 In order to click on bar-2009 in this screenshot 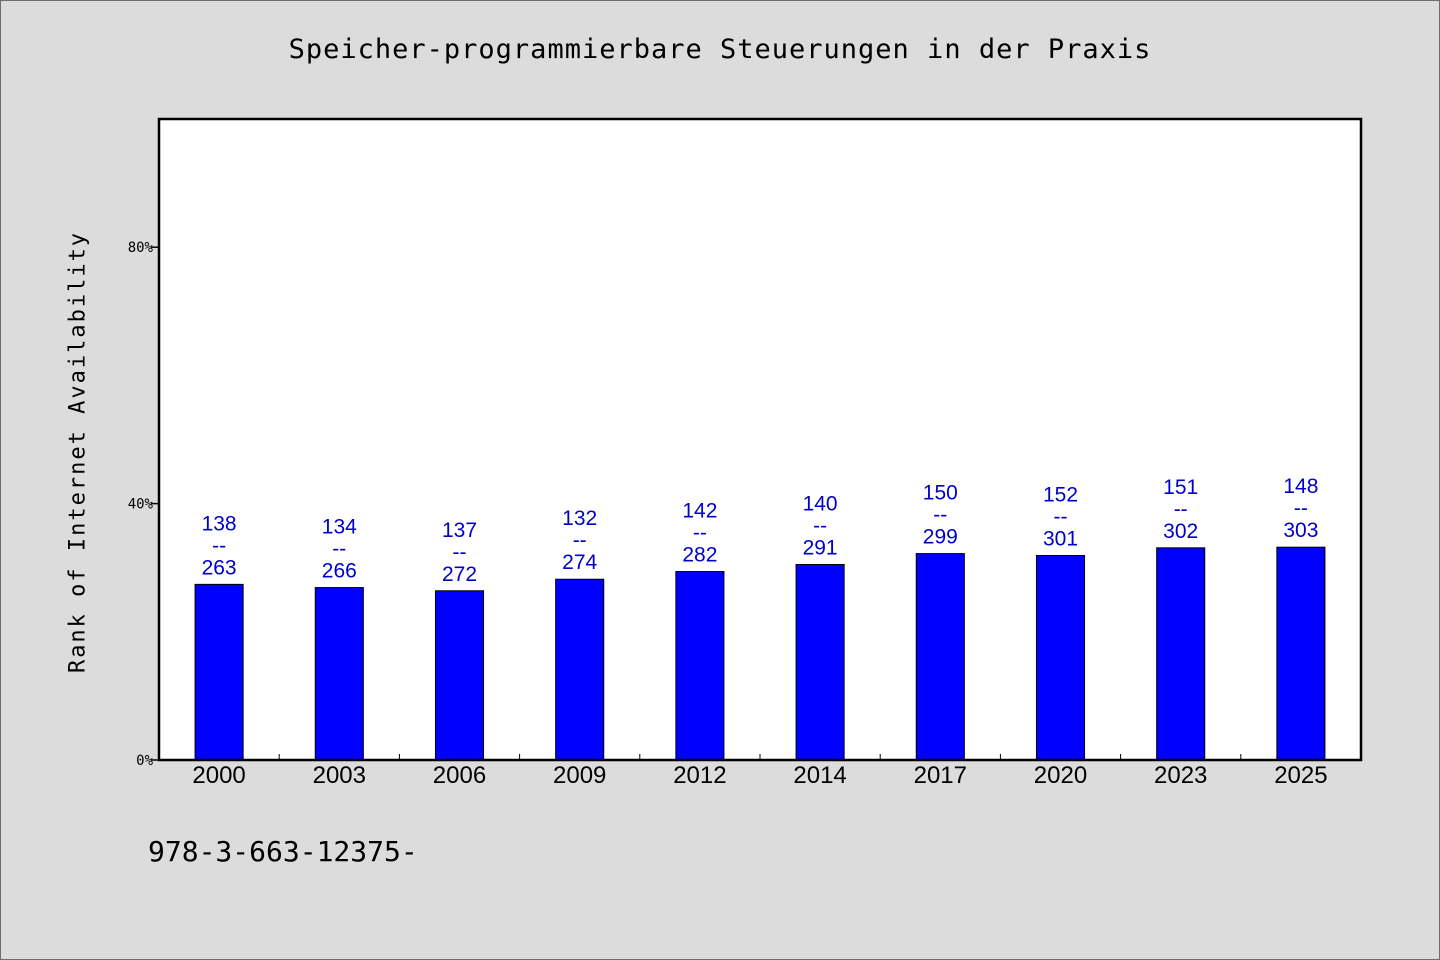, I will do `click(580, 669)`.